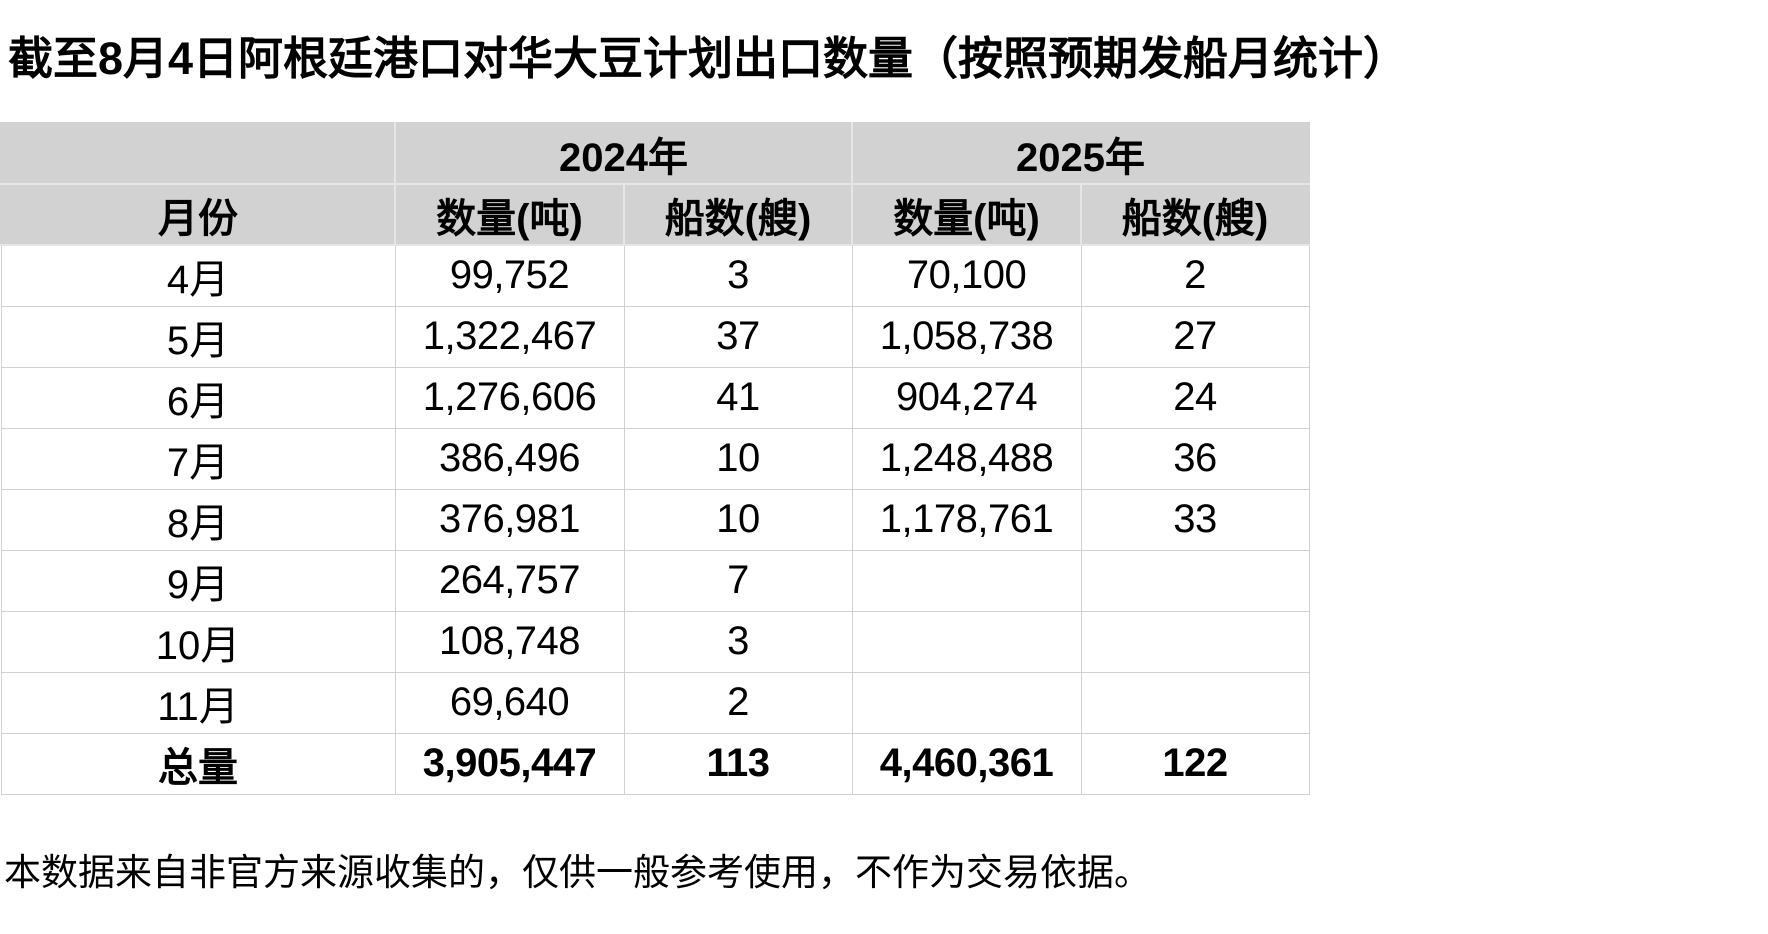 Image resolution: width=1768 pixels, height=934 pixels. Describe the element at coordinates (1195, 336) in the screenshot. I see `ships-2025-cell: 27` at that location.